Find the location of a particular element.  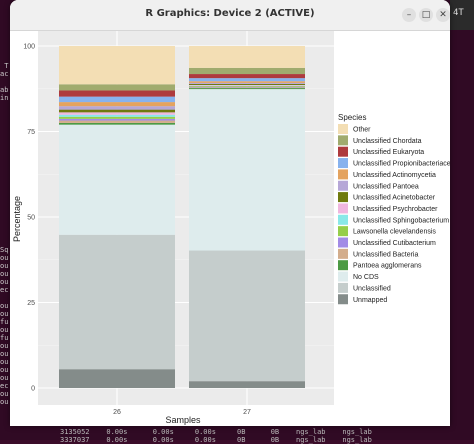

y-tick-label: 50 is located at coordinates (31, 218).